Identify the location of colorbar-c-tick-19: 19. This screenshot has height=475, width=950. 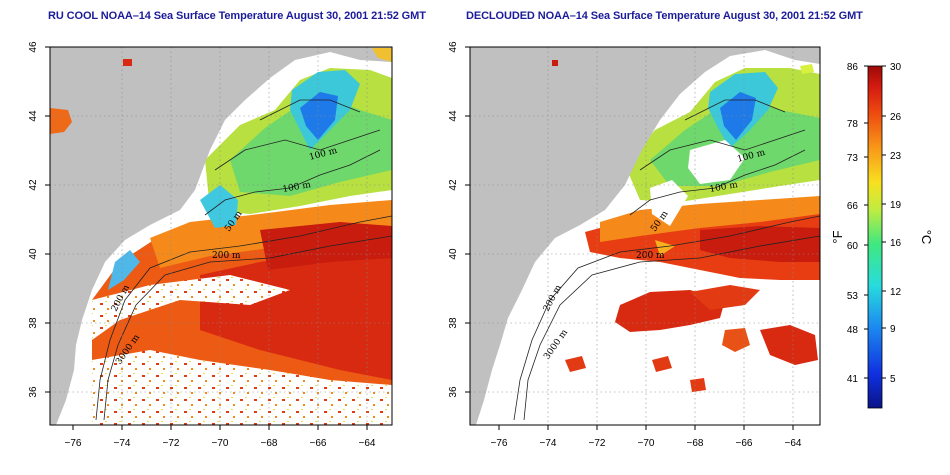
(896, 205).